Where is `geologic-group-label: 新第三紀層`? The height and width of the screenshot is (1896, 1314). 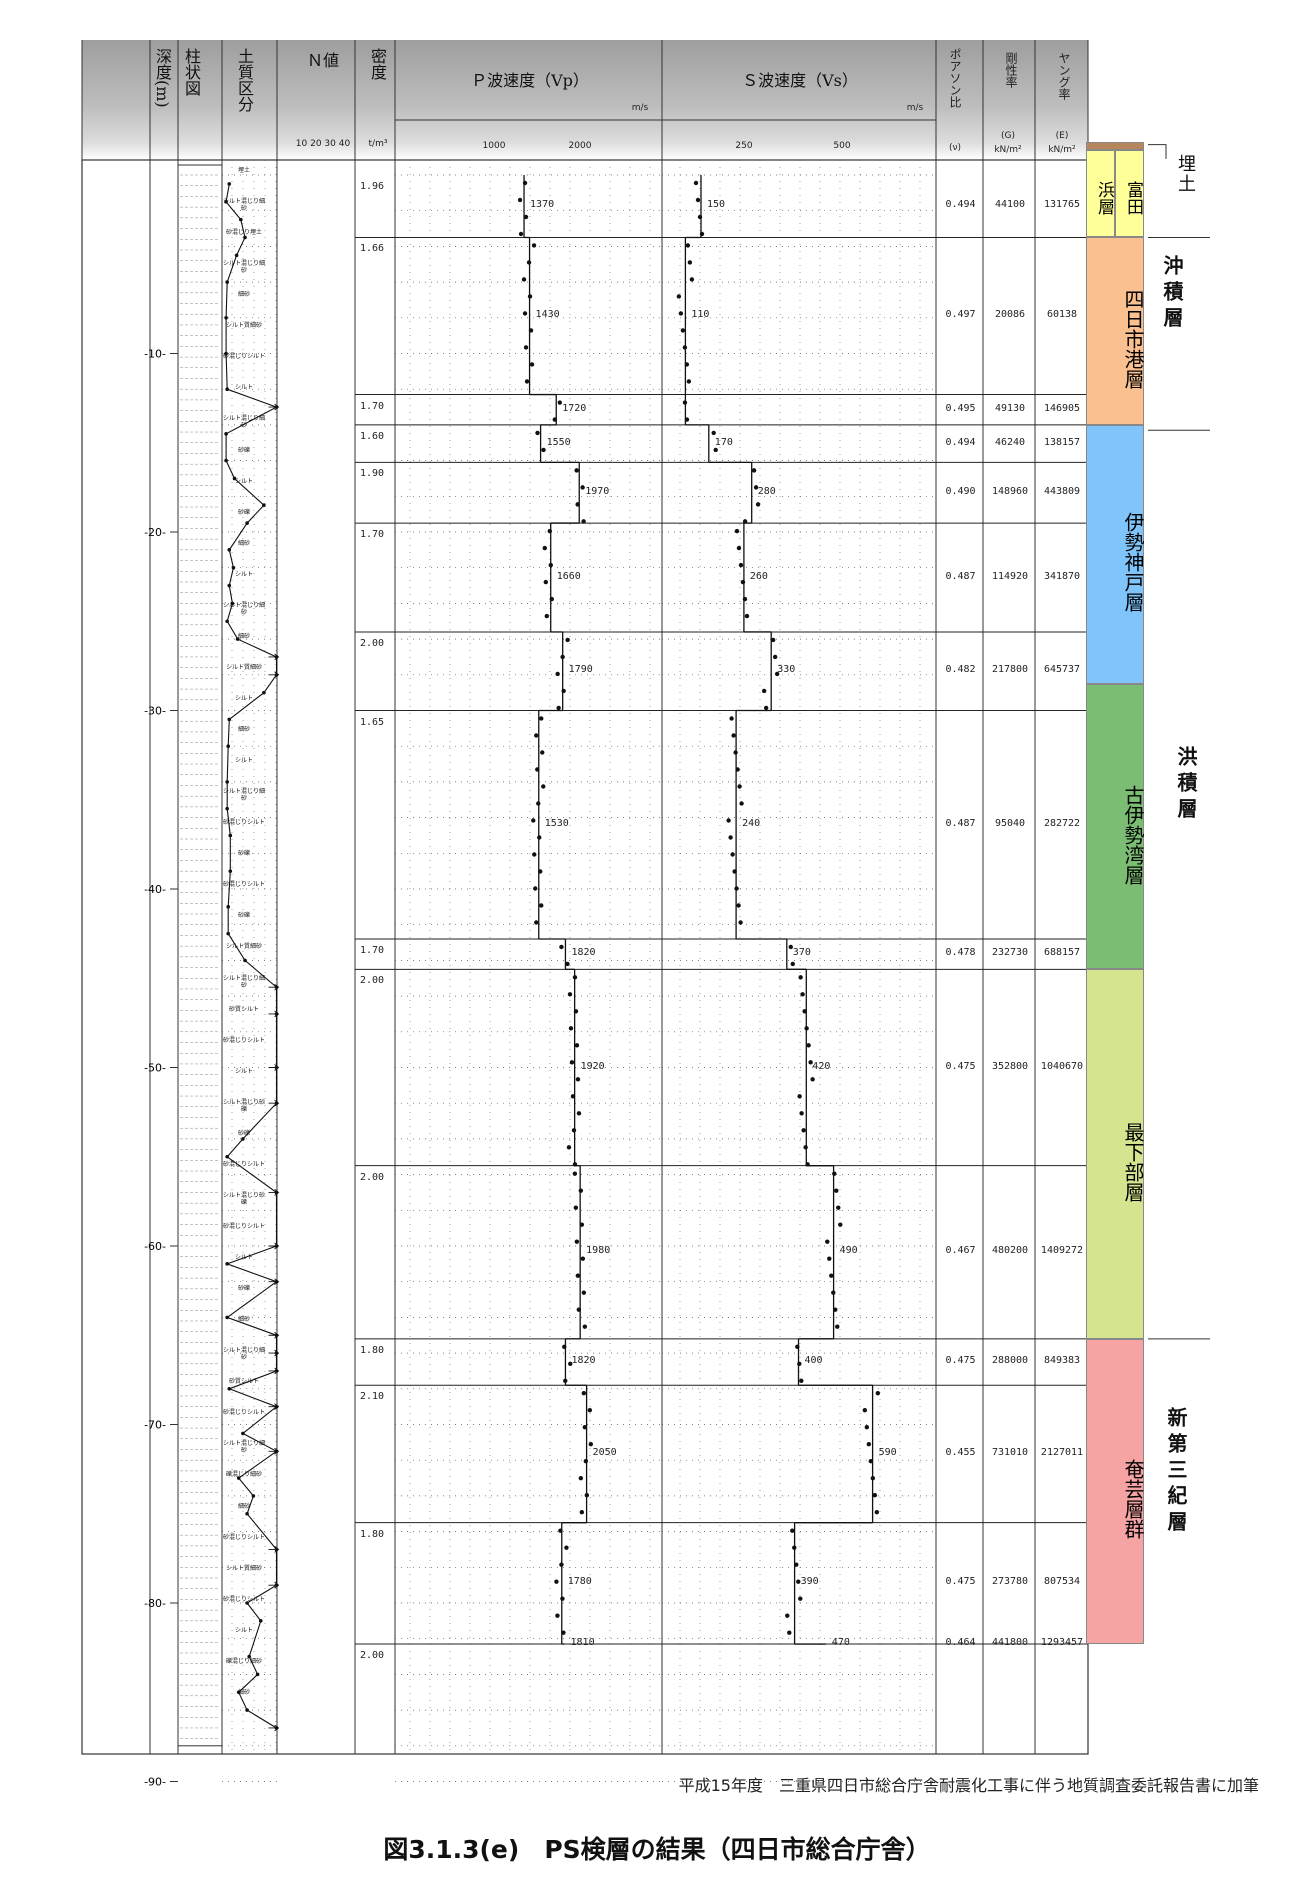
geologic-group-label: 新第三紀層 is located at coordinates (1176, 1471).